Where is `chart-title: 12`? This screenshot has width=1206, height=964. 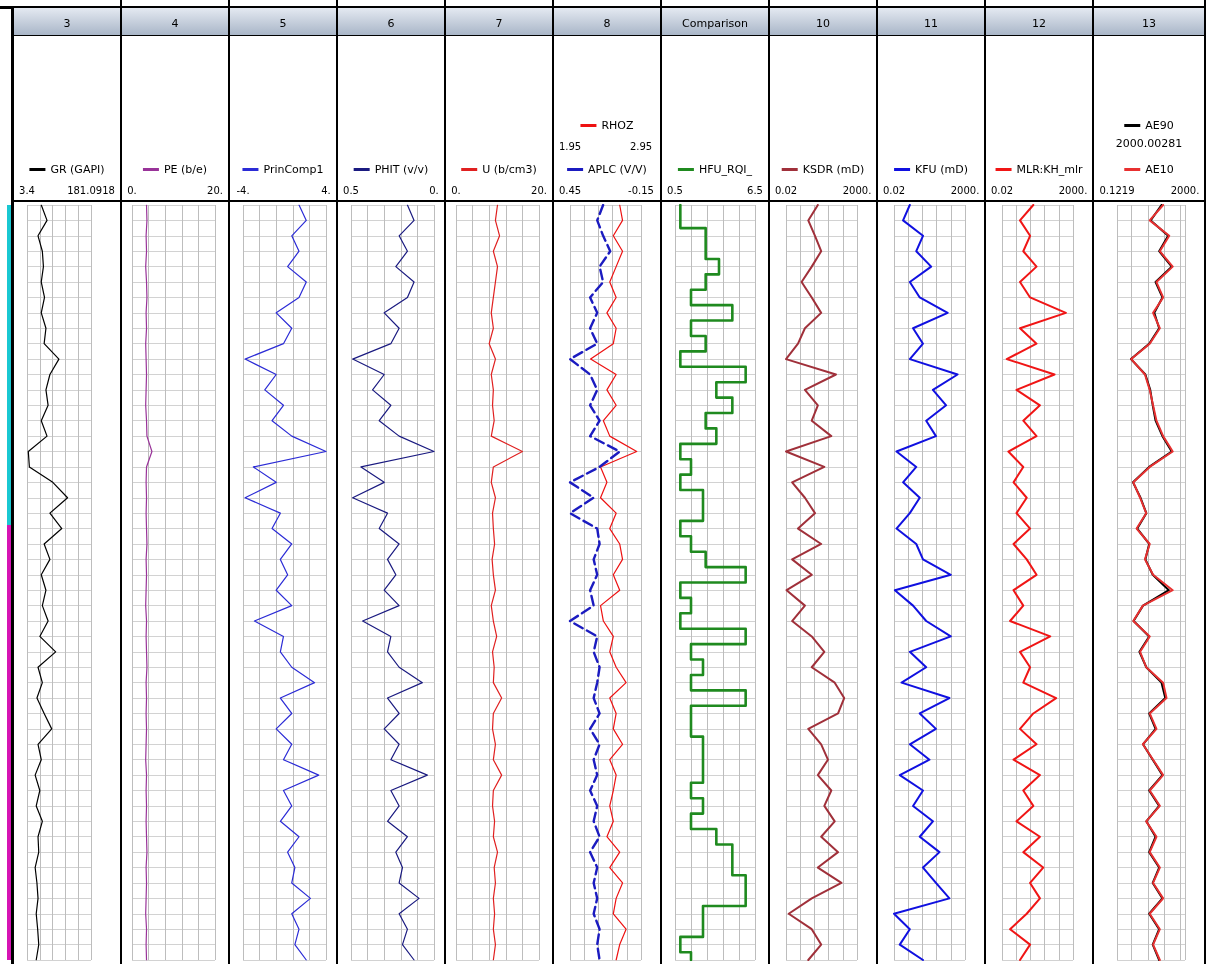 chart-title: 12 is located at coordinates (1039, 23).